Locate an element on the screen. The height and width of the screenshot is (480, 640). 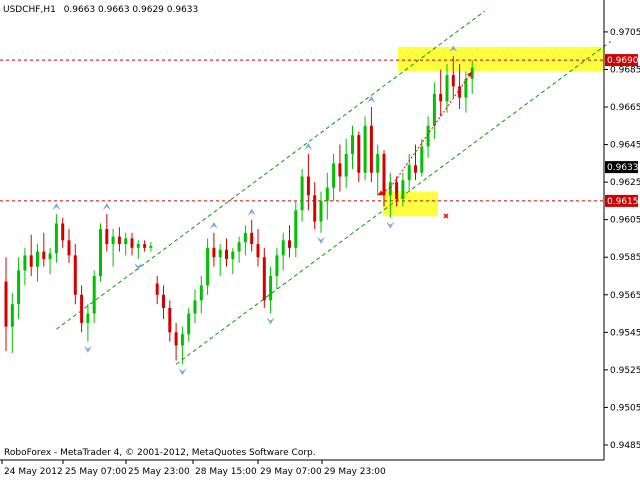
price-tick-label: 0.9585 is located at coordinates (625, 258).